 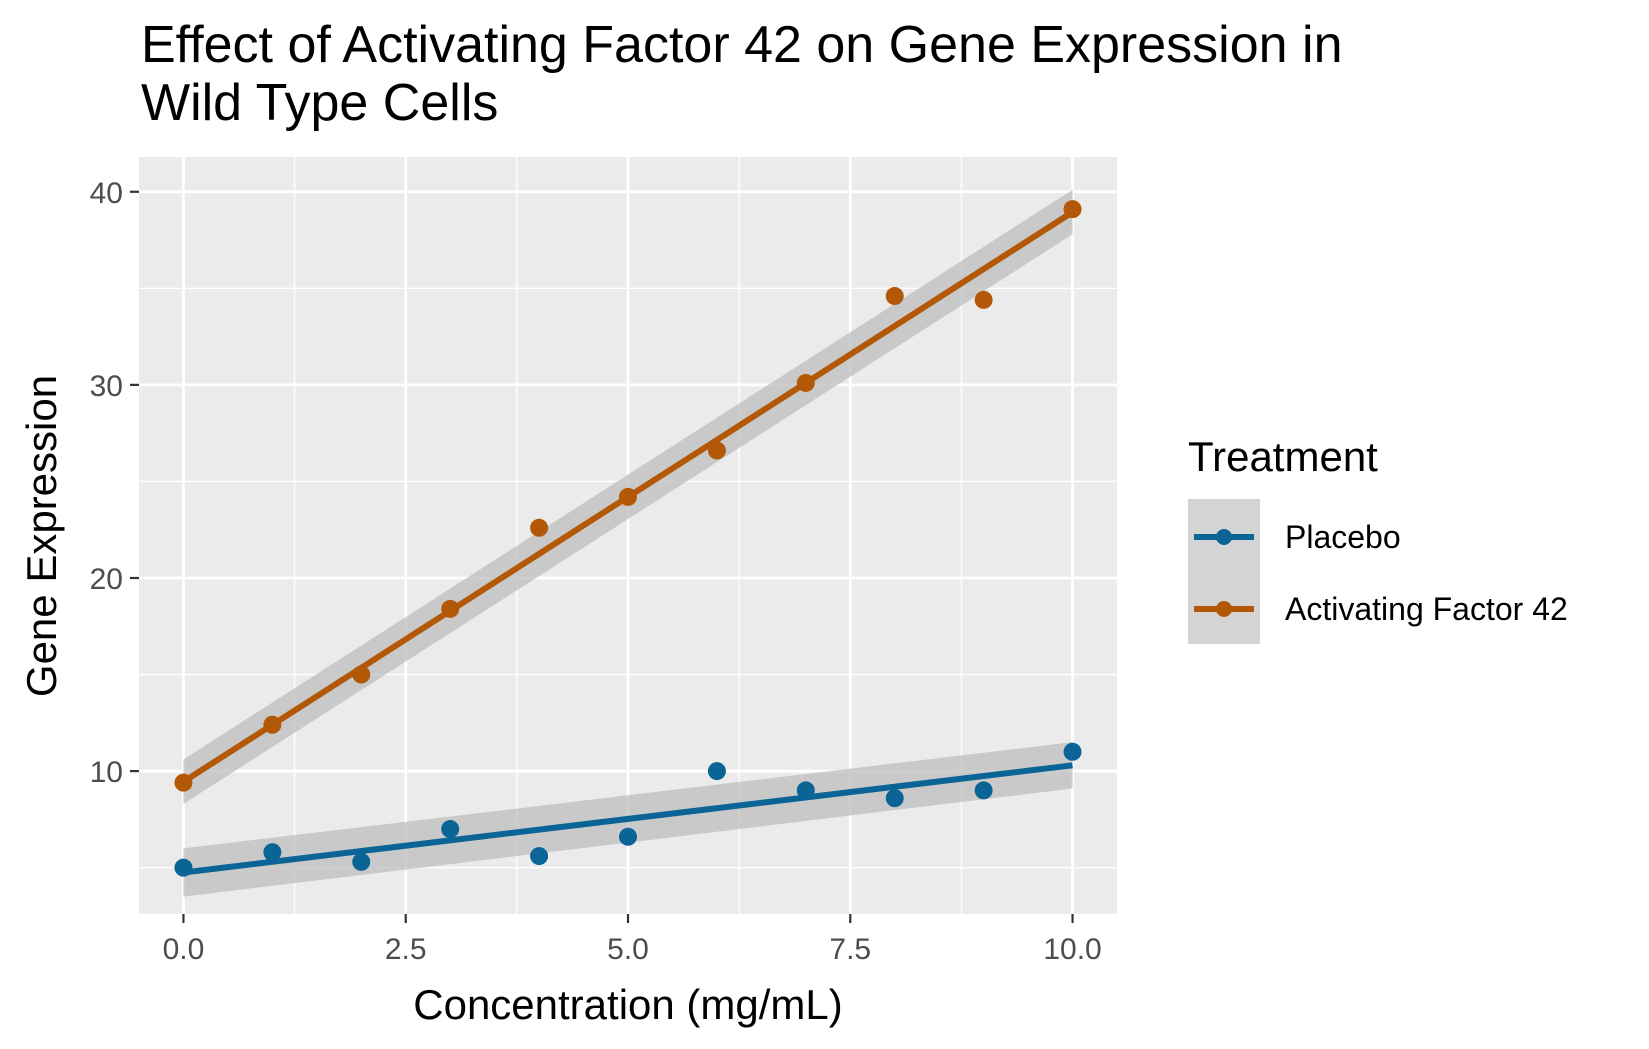 I want to click on y-tick-label: 10, so click(x=106, y=772).